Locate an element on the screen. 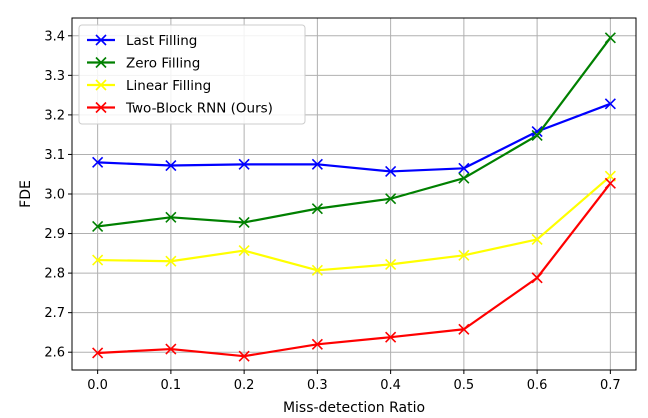 The height and width of the screenshot is (418, 648). y-tick-label: 2.9 is located at coordinates (54, 234).